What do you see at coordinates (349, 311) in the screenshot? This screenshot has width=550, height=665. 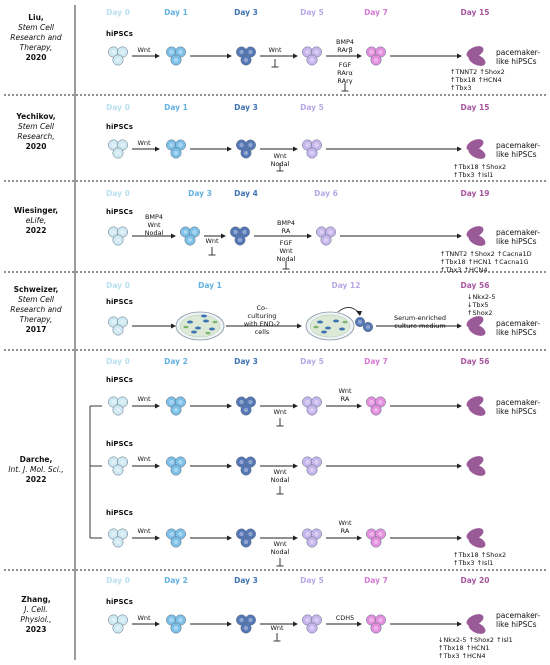 I see `transfer-arrow` at bounding box center [349, 311].